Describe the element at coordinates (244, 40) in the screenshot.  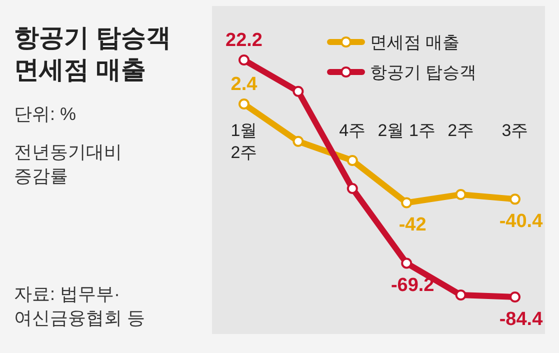
I see `data-label: 22.2` at that location.